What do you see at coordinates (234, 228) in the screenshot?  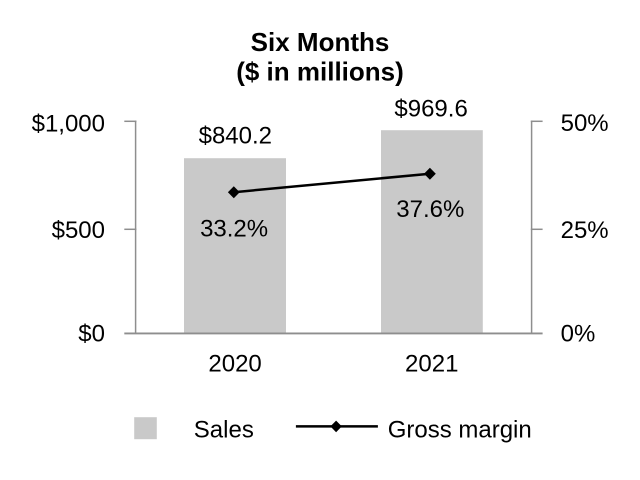 I see `svg-text: 33.2%` at bounding box center [234, 228].